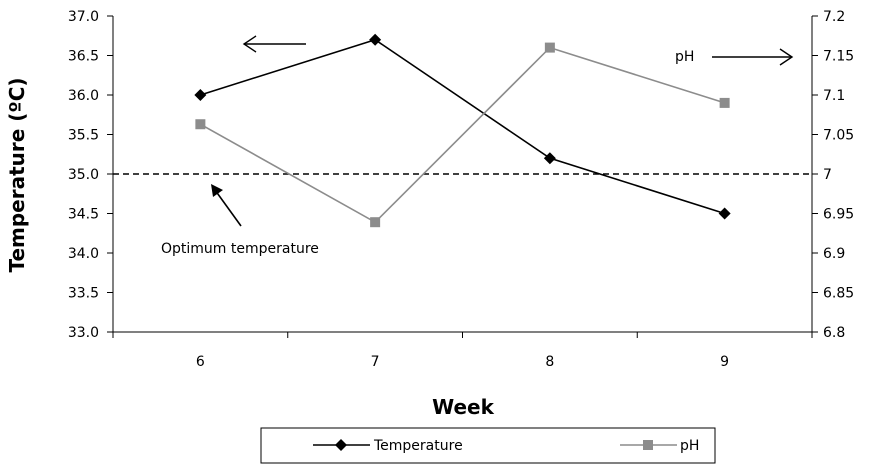 The height and width of the screenshot is (467, 871). What do you see at coordinates (724, 362) in the screenshot?
I see `x-tick-label: 9` at bounding box center [724, 362].